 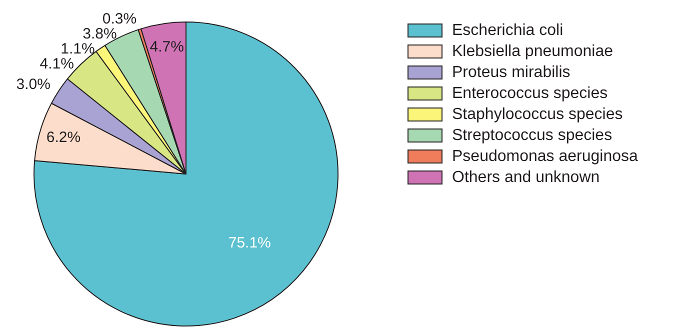 I want to click on data-label: 1.1%, so click(x=77, y=49).